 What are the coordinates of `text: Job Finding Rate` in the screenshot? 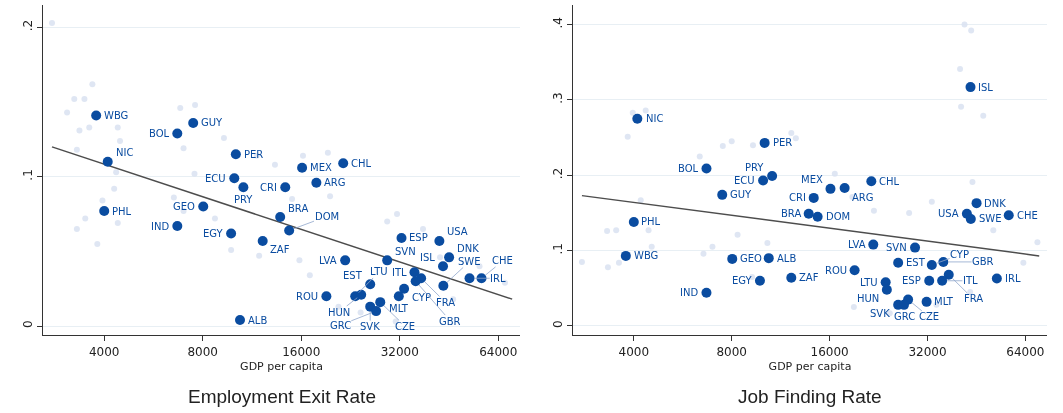 It's located at (810, 396).